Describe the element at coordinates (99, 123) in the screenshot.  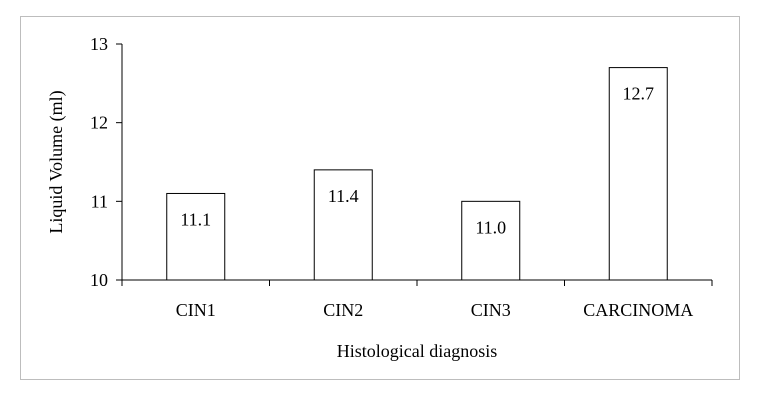
I see `y-tick-label: 12` at that location.